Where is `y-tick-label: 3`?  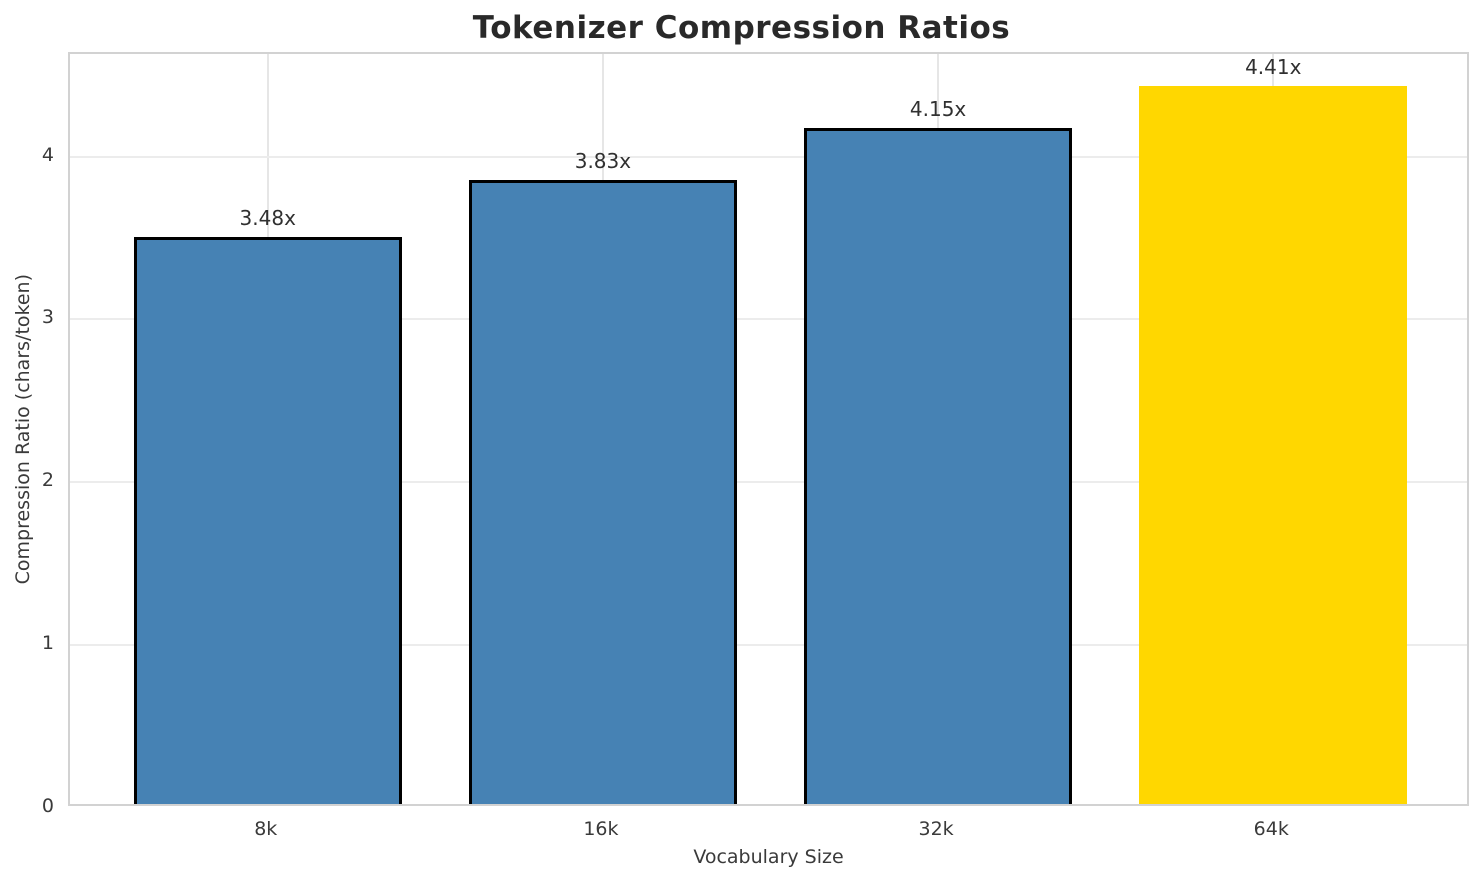
y-tick-label: 3 is located at coordinates (47, 317).